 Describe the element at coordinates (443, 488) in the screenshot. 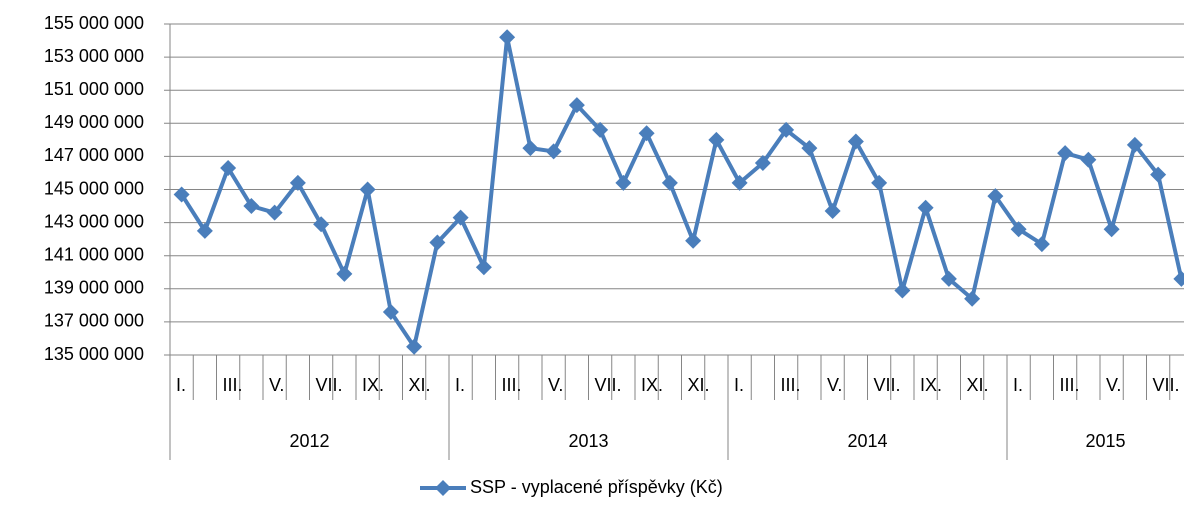

I see `legend-marker` at that location.